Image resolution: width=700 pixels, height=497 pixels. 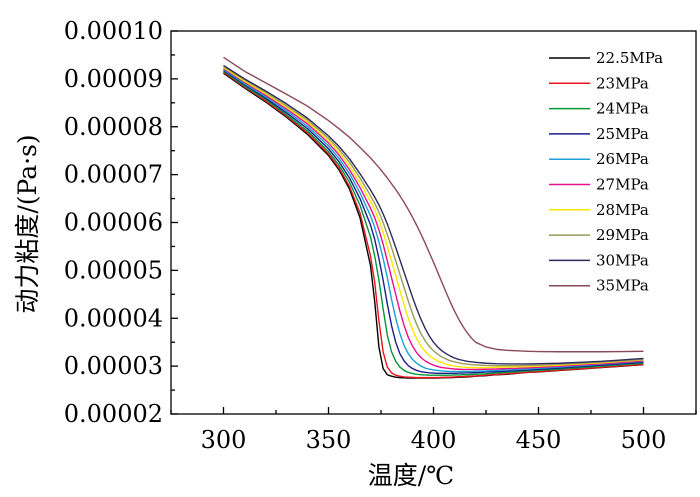 What do you see at coordinates (629, 58) in the screenshot?
I see `legend-label: 22.5MPa` at bounding box center [629, 58].